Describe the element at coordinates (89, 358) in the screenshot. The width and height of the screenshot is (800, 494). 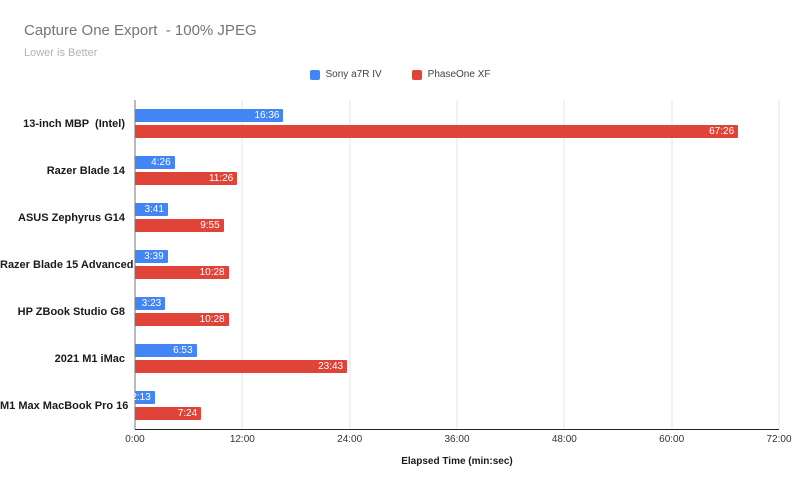
I see `category-label: 2021 M1 iMac` at that location.